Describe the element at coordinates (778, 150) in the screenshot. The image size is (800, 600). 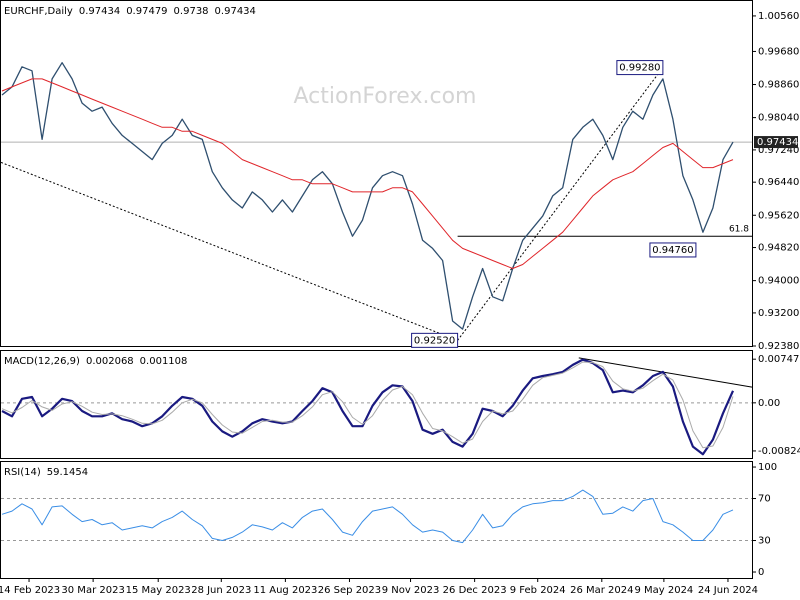
I see `y-tick-label: 0.97240` at that location.